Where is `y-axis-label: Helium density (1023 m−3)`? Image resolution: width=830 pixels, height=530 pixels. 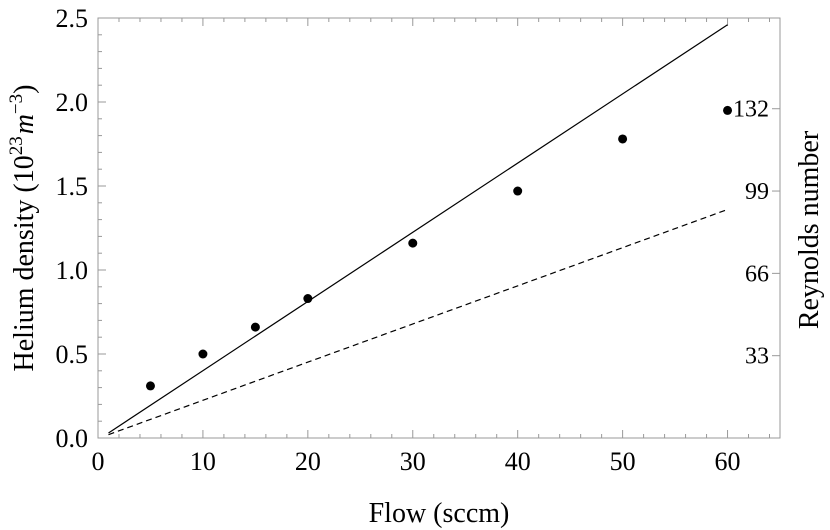
y-axis-label: Helium density (1023 m−3) is located at coordinates (23, 228).